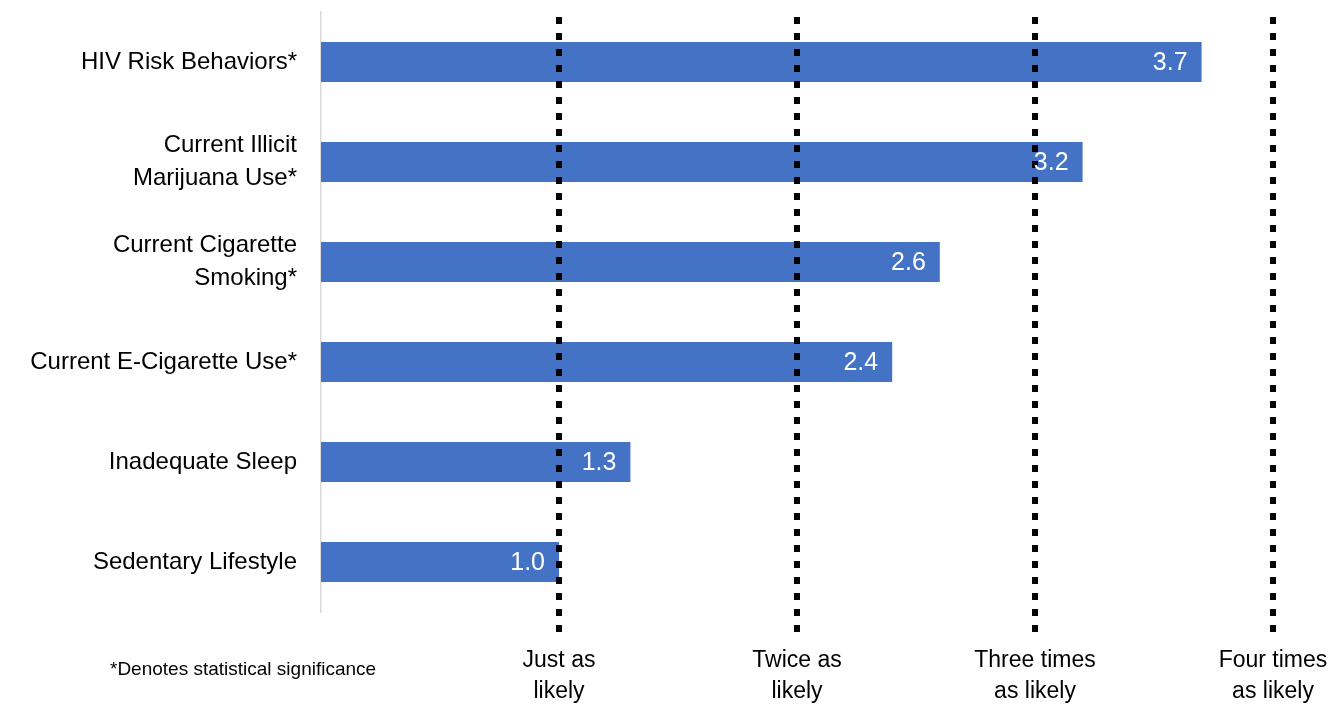  I want to click on data-label: 3.7, so click(1170, 60).